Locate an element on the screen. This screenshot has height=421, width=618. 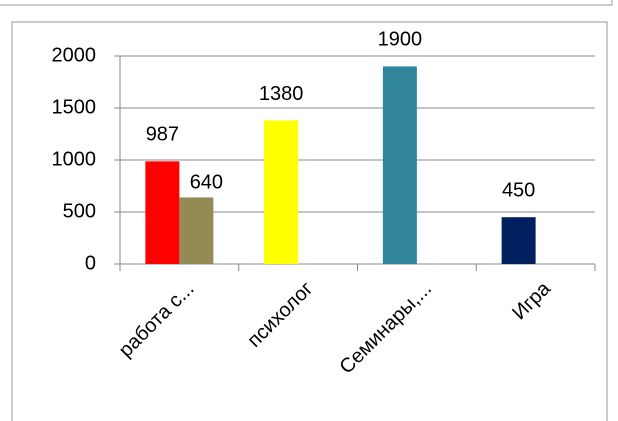
y-tick-label: 1000 is located at coordinates (74, 159).